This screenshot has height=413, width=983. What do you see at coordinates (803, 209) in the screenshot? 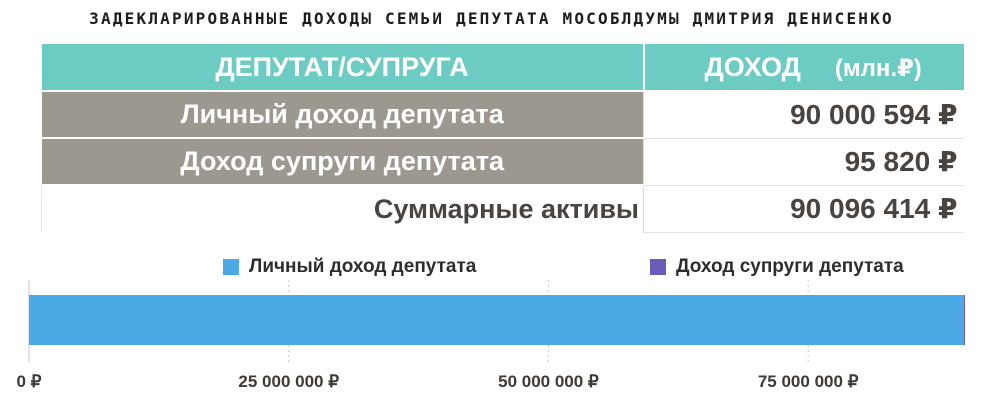
I see `total-value: 90 096 414 ₽` at bounding box center [803, 209].